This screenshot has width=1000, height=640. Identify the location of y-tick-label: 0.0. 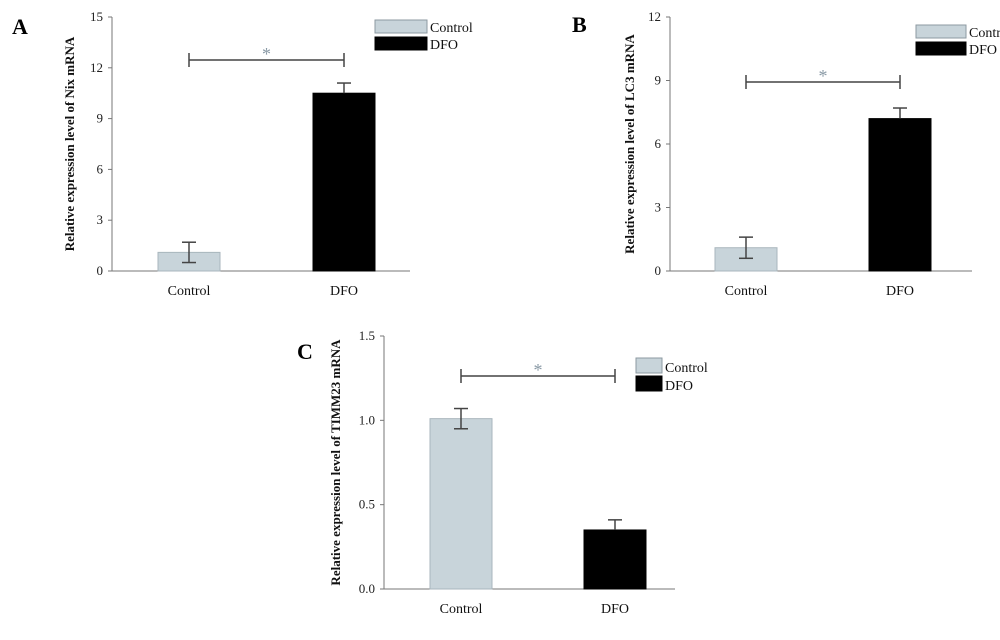
(367, 588).